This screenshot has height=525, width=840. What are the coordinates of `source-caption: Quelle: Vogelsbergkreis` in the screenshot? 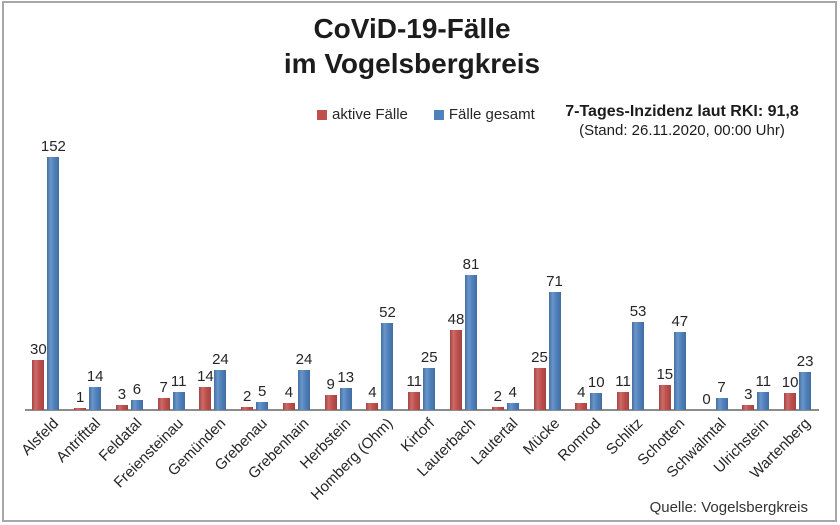 It's located at (728, 507).